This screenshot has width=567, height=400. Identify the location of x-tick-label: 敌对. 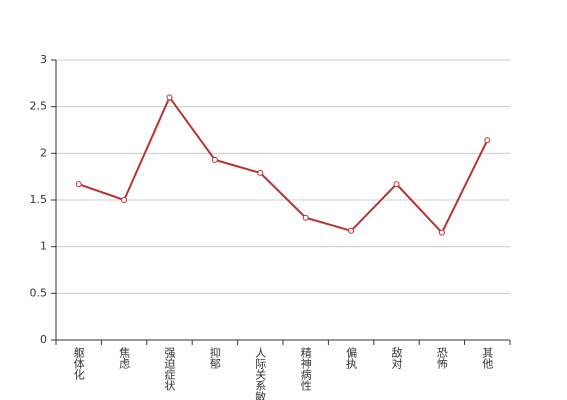
(396, 357).